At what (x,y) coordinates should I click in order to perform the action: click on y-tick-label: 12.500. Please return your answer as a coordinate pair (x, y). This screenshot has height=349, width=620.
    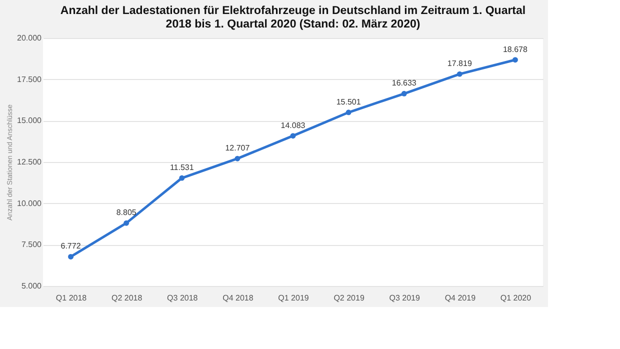
    Looking at the image, I should click on (29, 162).